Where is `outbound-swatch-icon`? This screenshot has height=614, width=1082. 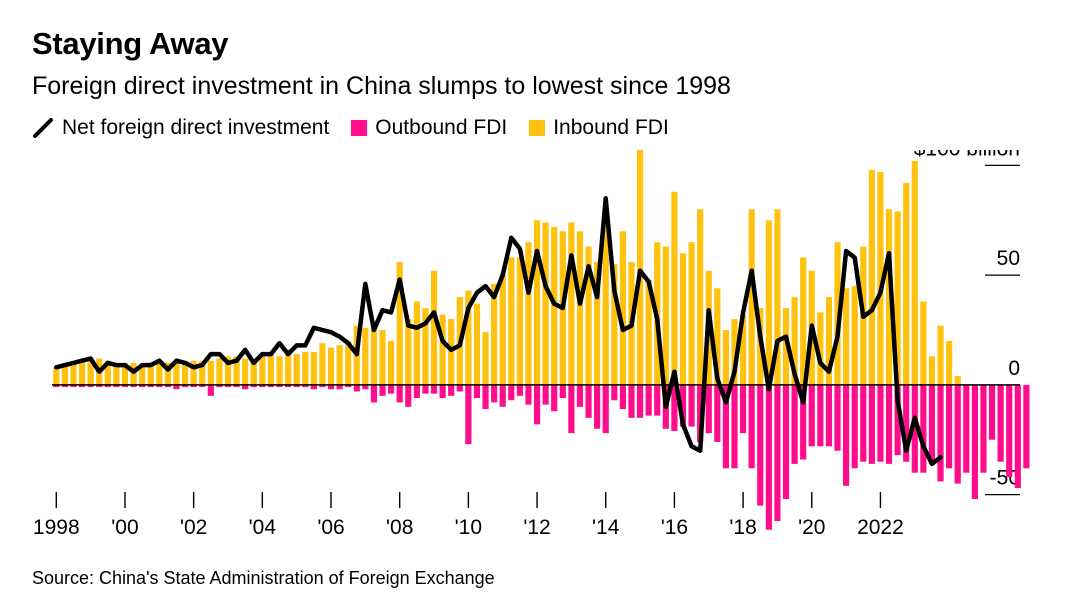
outbound-swatch-icon is located at coordinates (359, 128).